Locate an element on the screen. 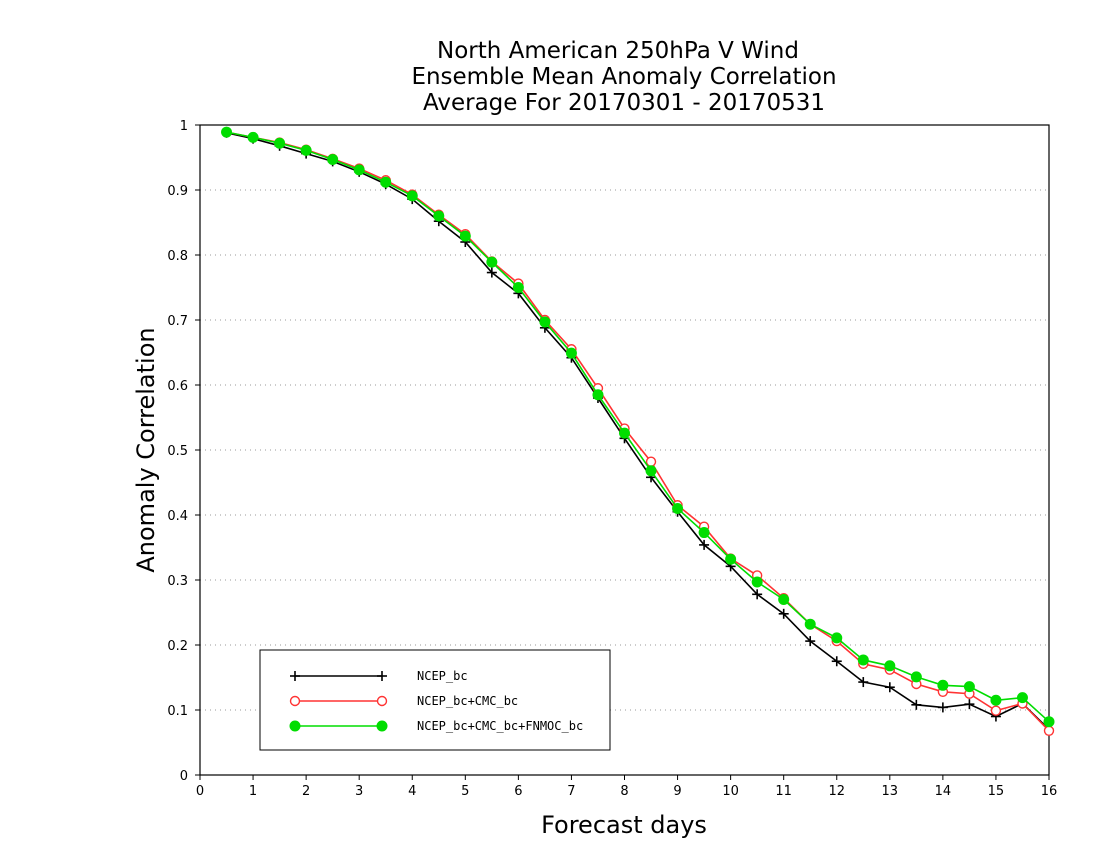 The image size is (1100, 850). y-tick-label-6: 0.6 is located at coordinates (177, 386).